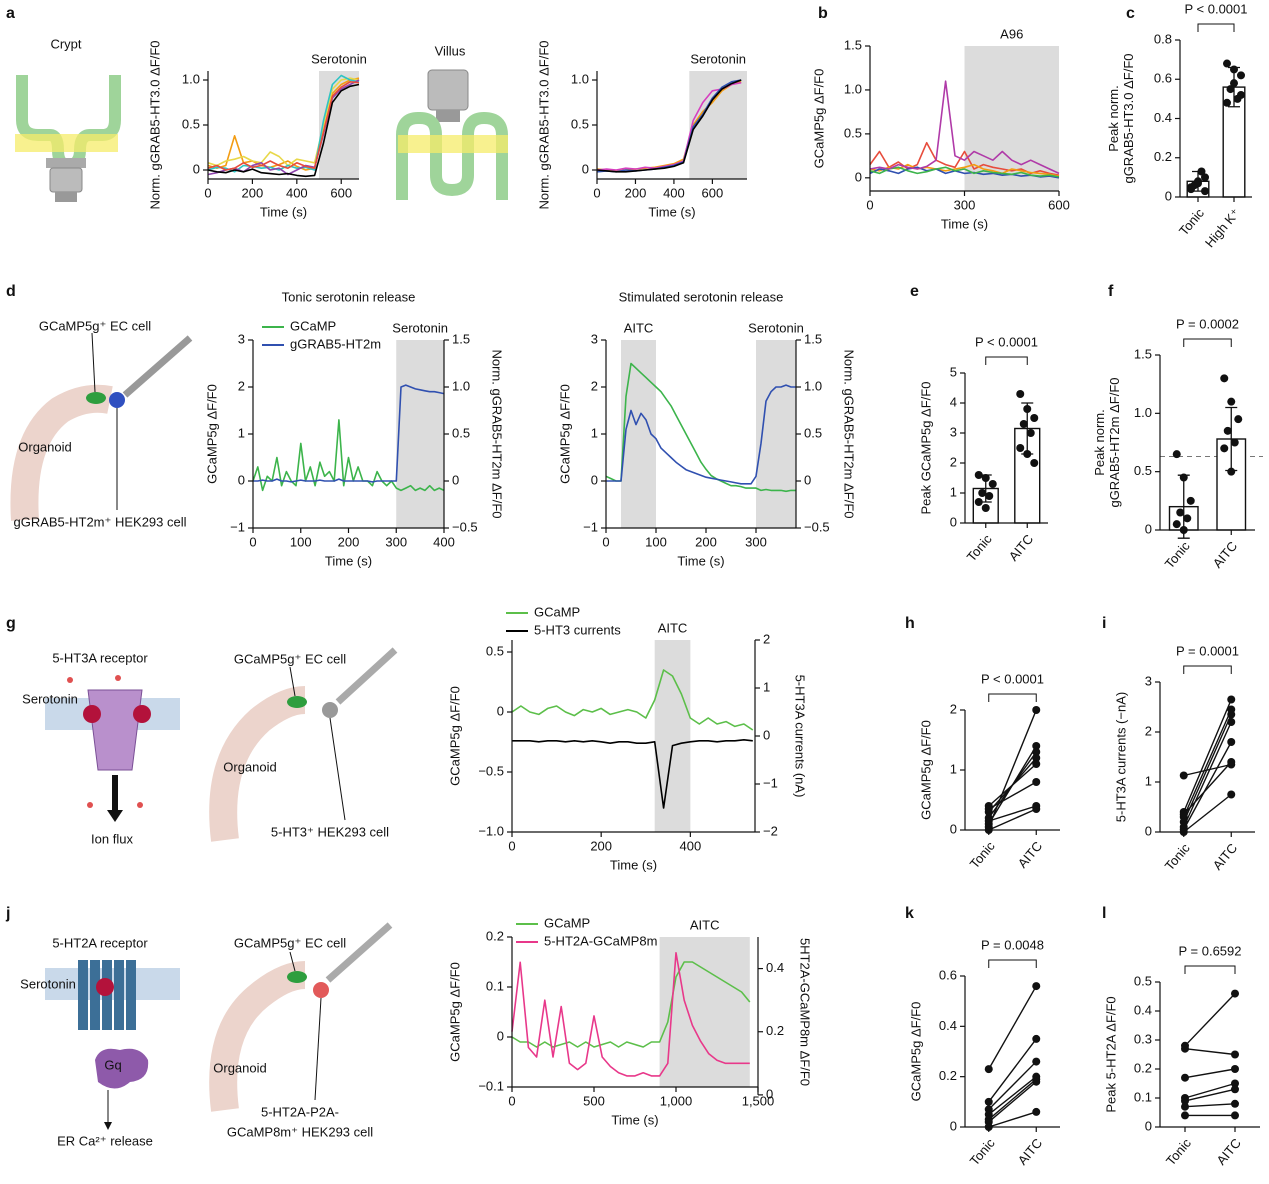 This screenshot has width=1269, height=1184. What do you see at coordinates (1143, 1096) in the screenshot?
I see `tick-label: 0.1` at bounding box center [1143, 1096].